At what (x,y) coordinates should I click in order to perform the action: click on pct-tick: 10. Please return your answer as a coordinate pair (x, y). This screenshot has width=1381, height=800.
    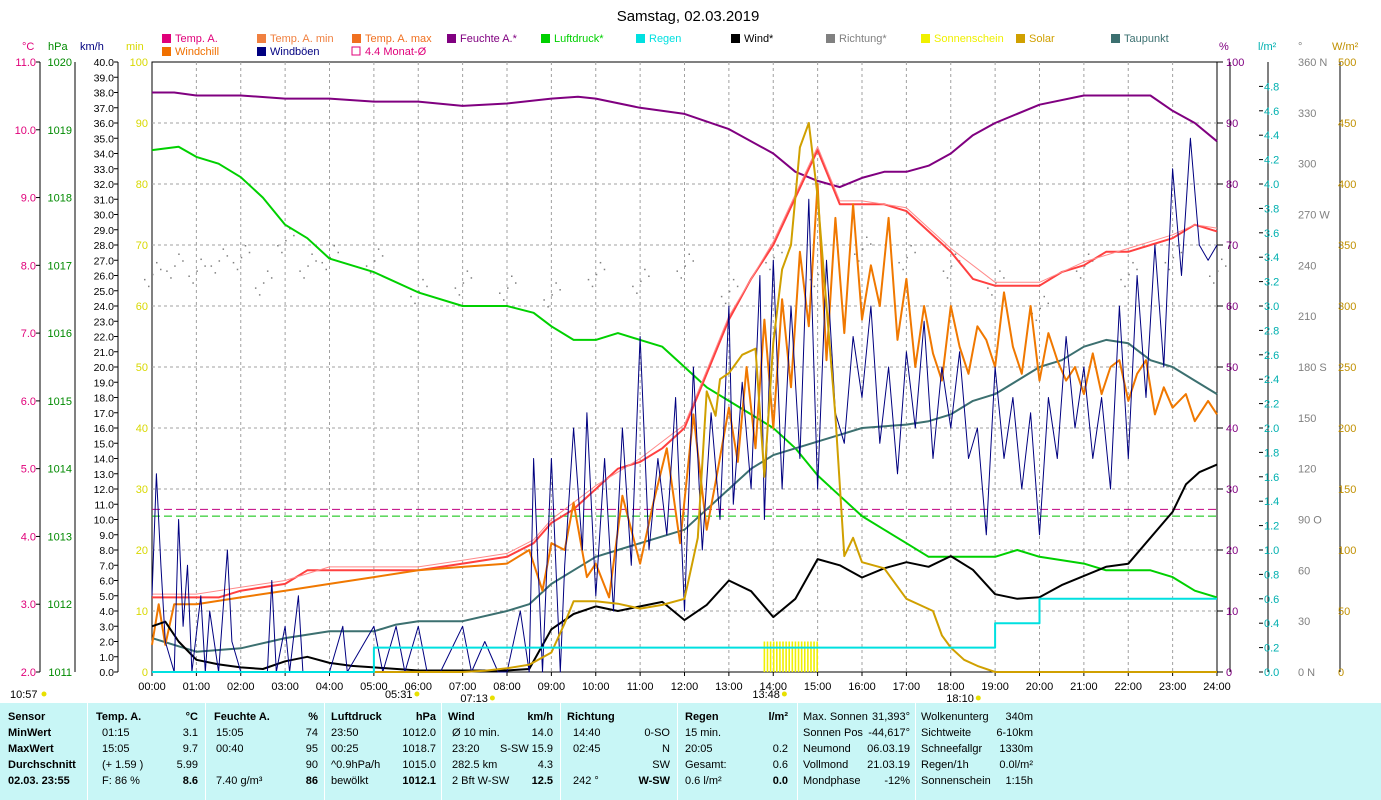
    Looking at the image, I should click on (1232, 612).